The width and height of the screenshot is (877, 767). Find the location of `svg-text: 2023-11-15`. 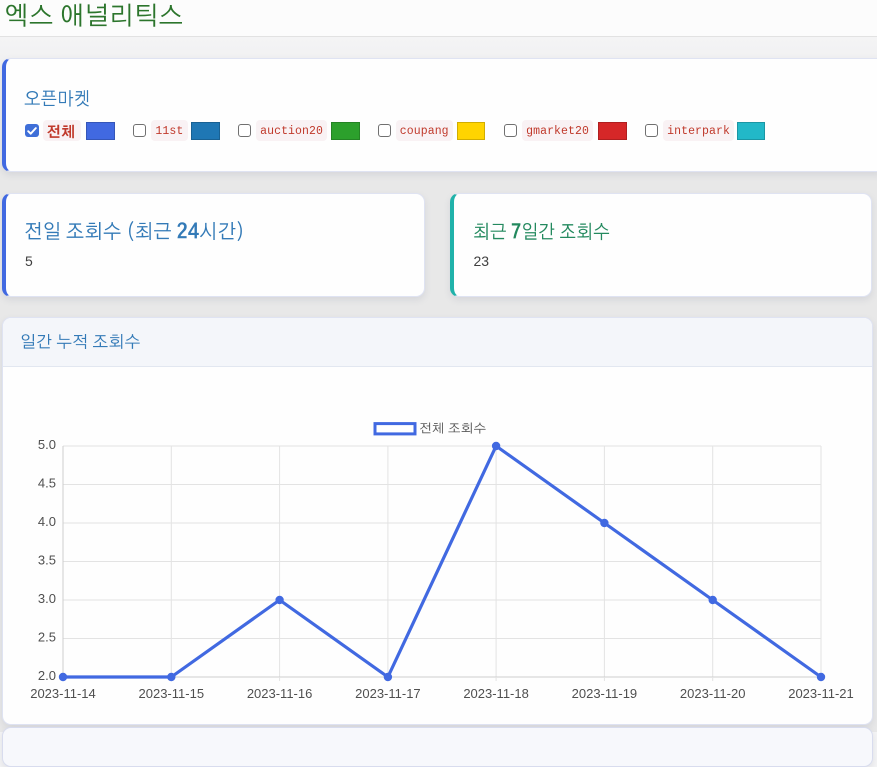

svg-text: 2023-11-15 is located at coordinates (172, 693).